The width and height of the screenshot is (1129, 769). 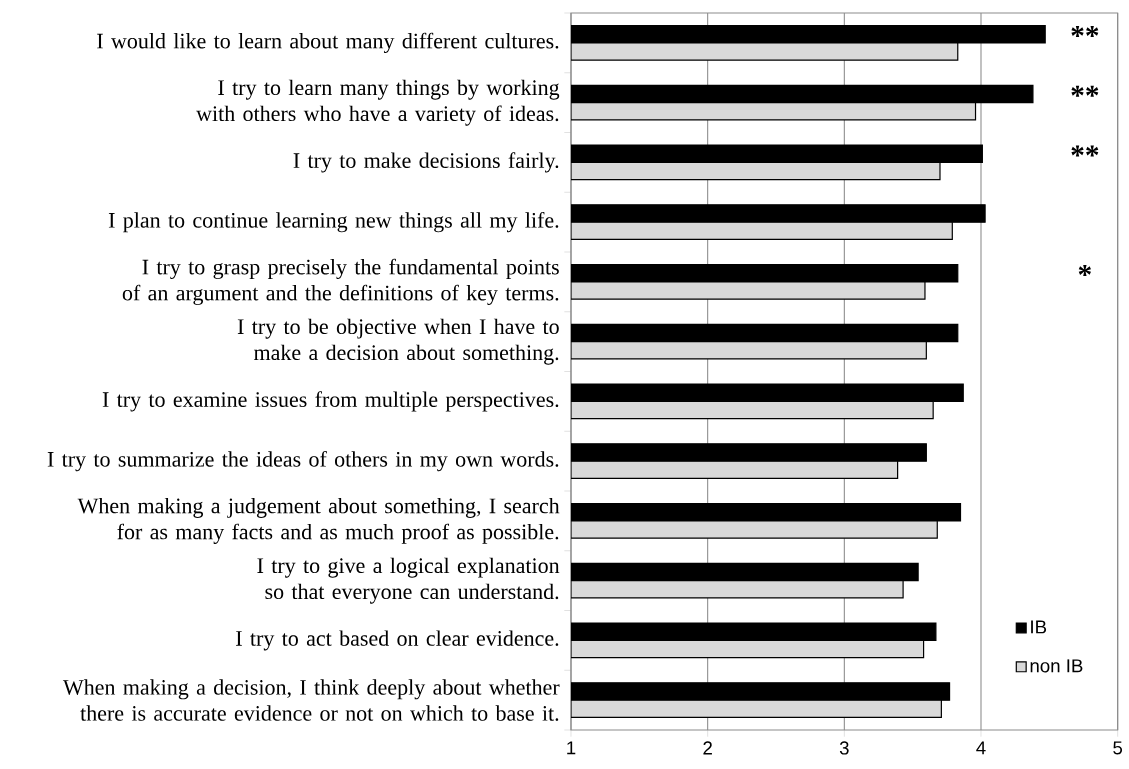 I want to click on x-tick-label: 1, so click(x=571, y=748).